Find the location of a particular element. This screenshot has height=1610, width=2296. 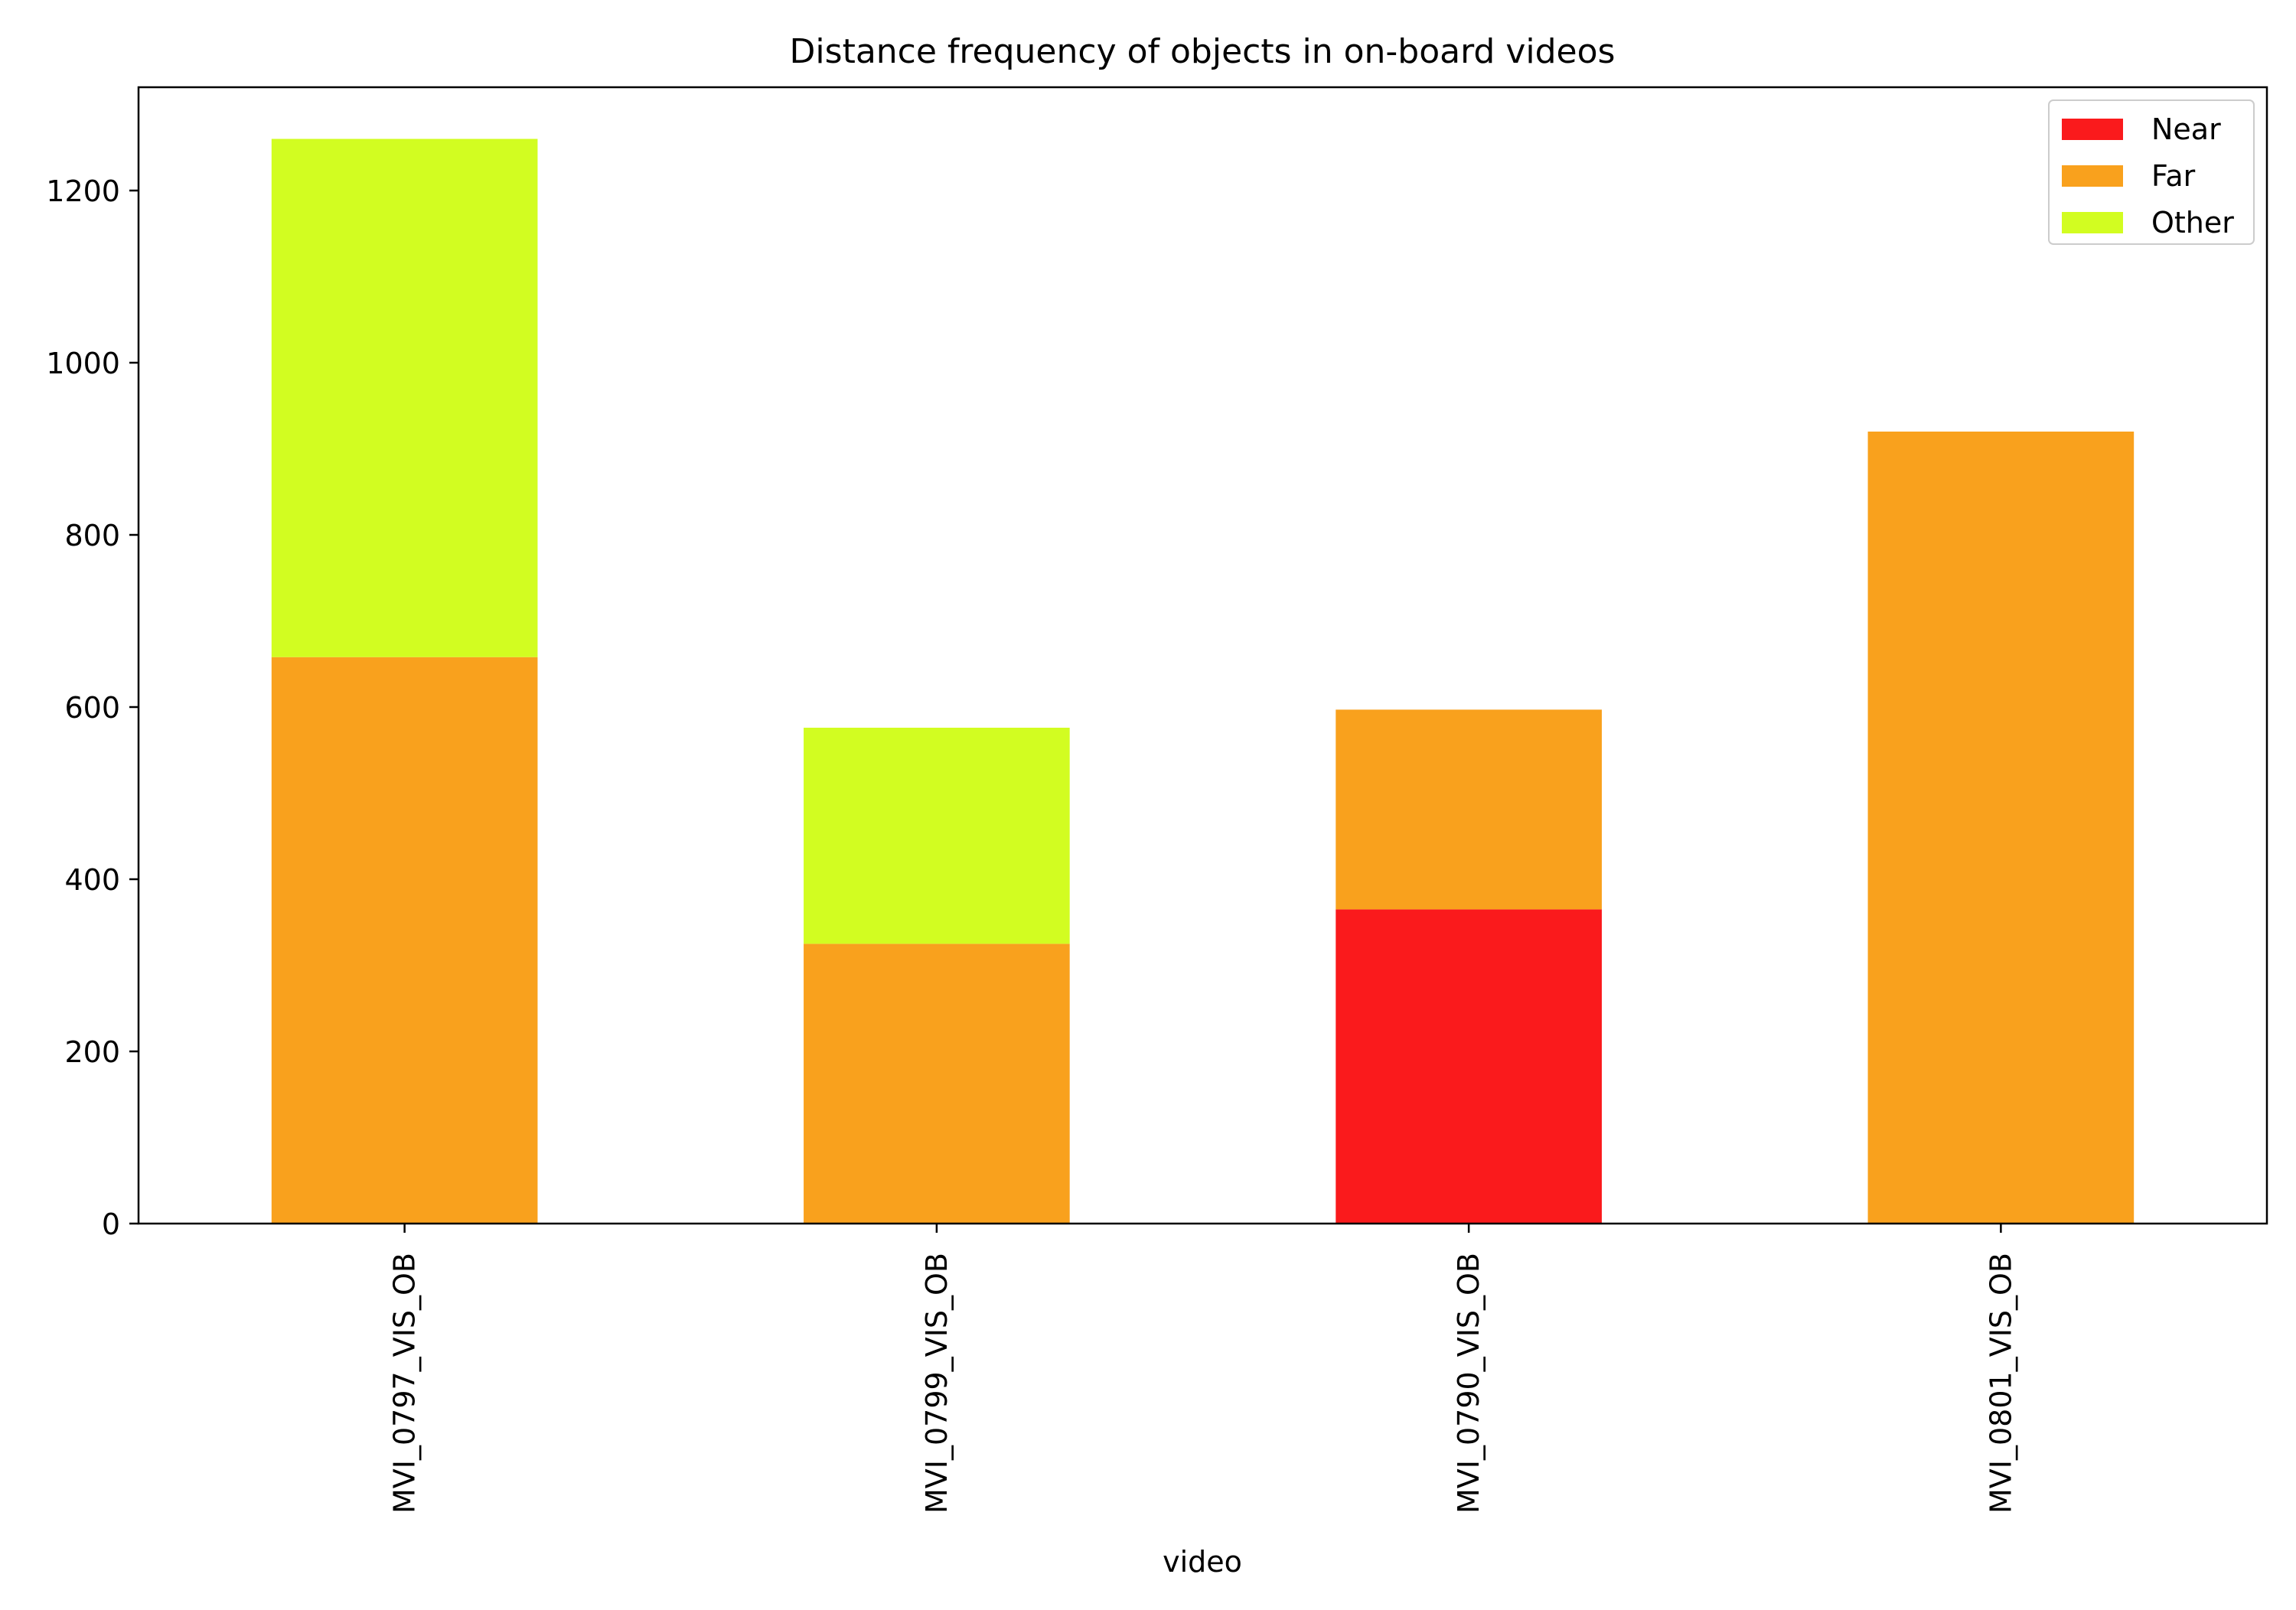

legend: Near Far Other is located at coordinates (2151, 172).